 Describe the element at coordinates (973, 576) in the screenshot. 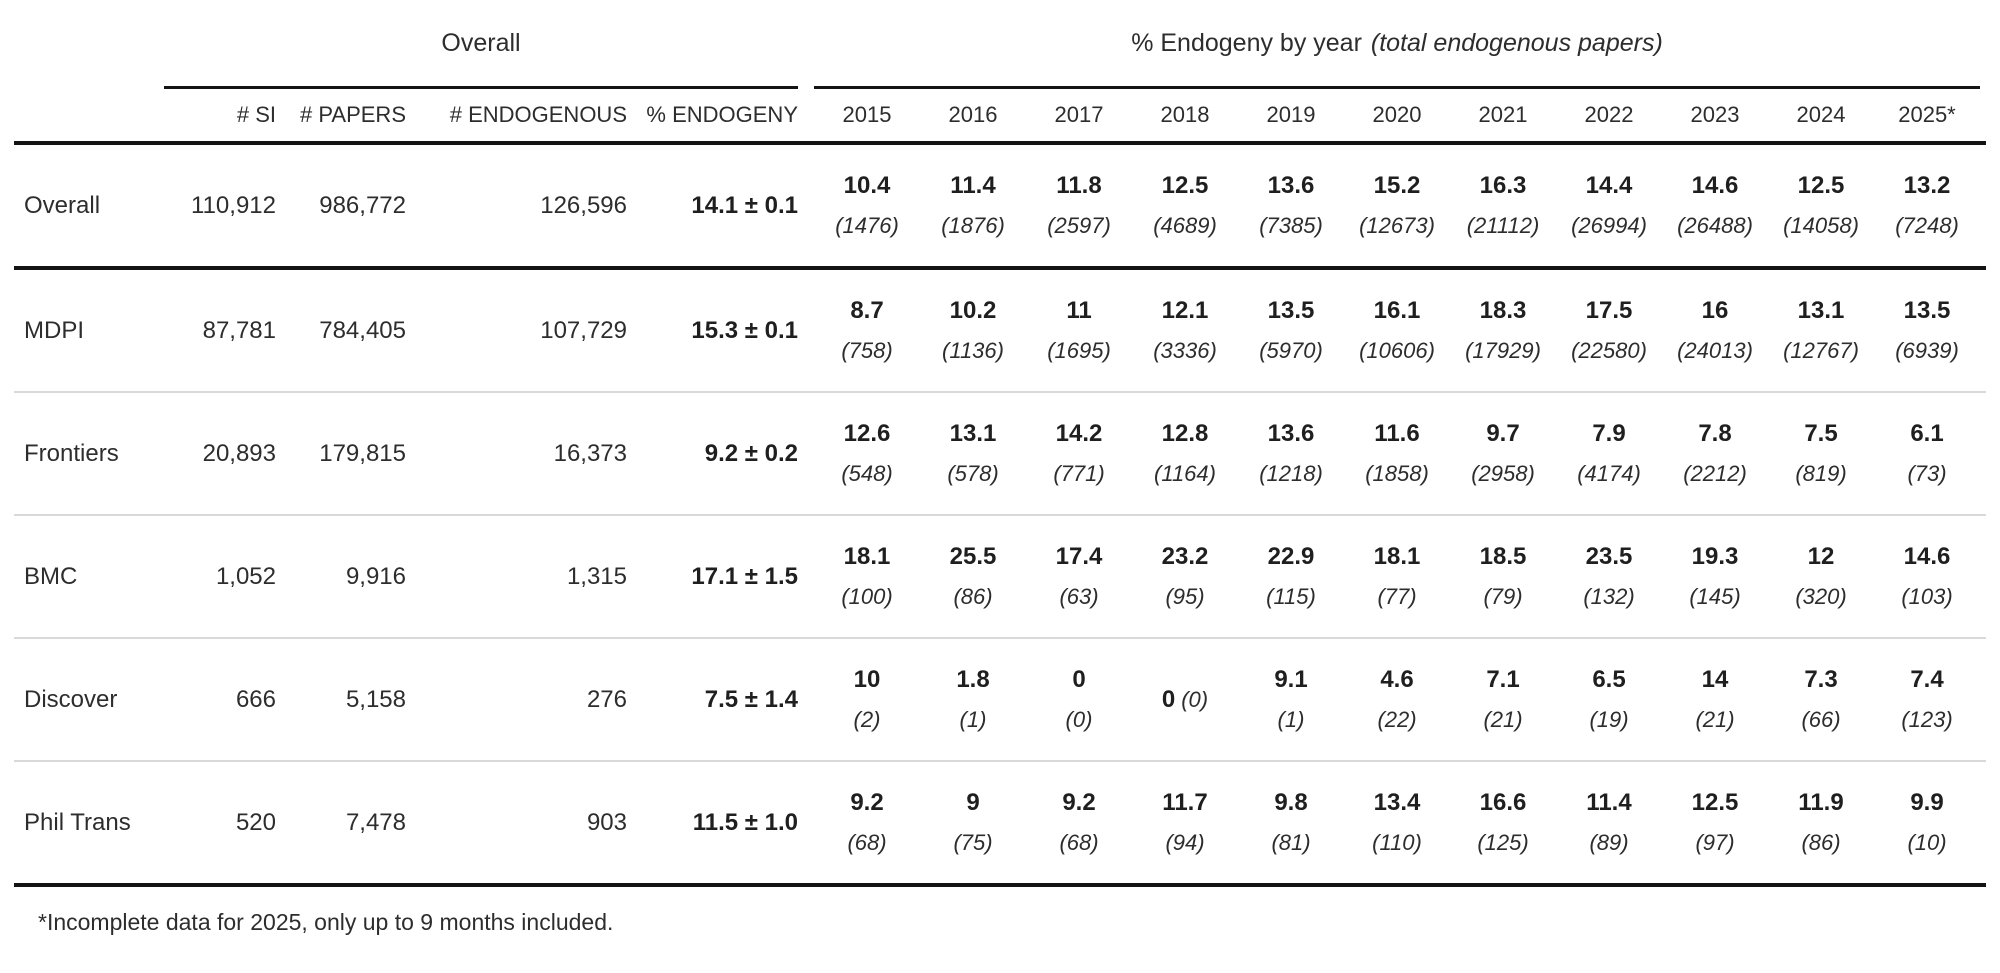

I see `year-cell: 25.5 (86)` at that location.